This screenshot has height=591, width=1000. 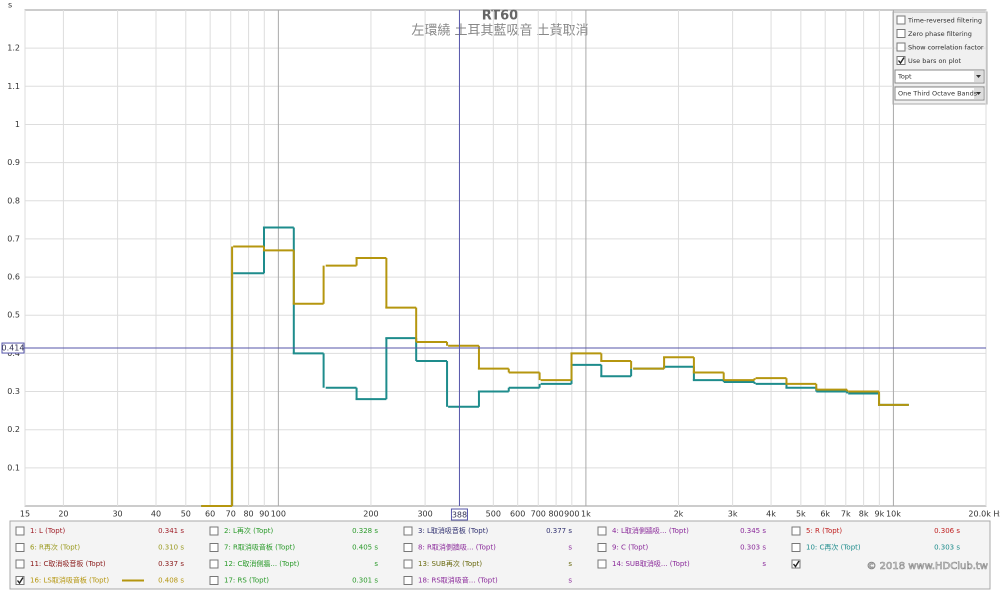 I want to click on option-label: Show correlation factor, so click(x=946, y=48).